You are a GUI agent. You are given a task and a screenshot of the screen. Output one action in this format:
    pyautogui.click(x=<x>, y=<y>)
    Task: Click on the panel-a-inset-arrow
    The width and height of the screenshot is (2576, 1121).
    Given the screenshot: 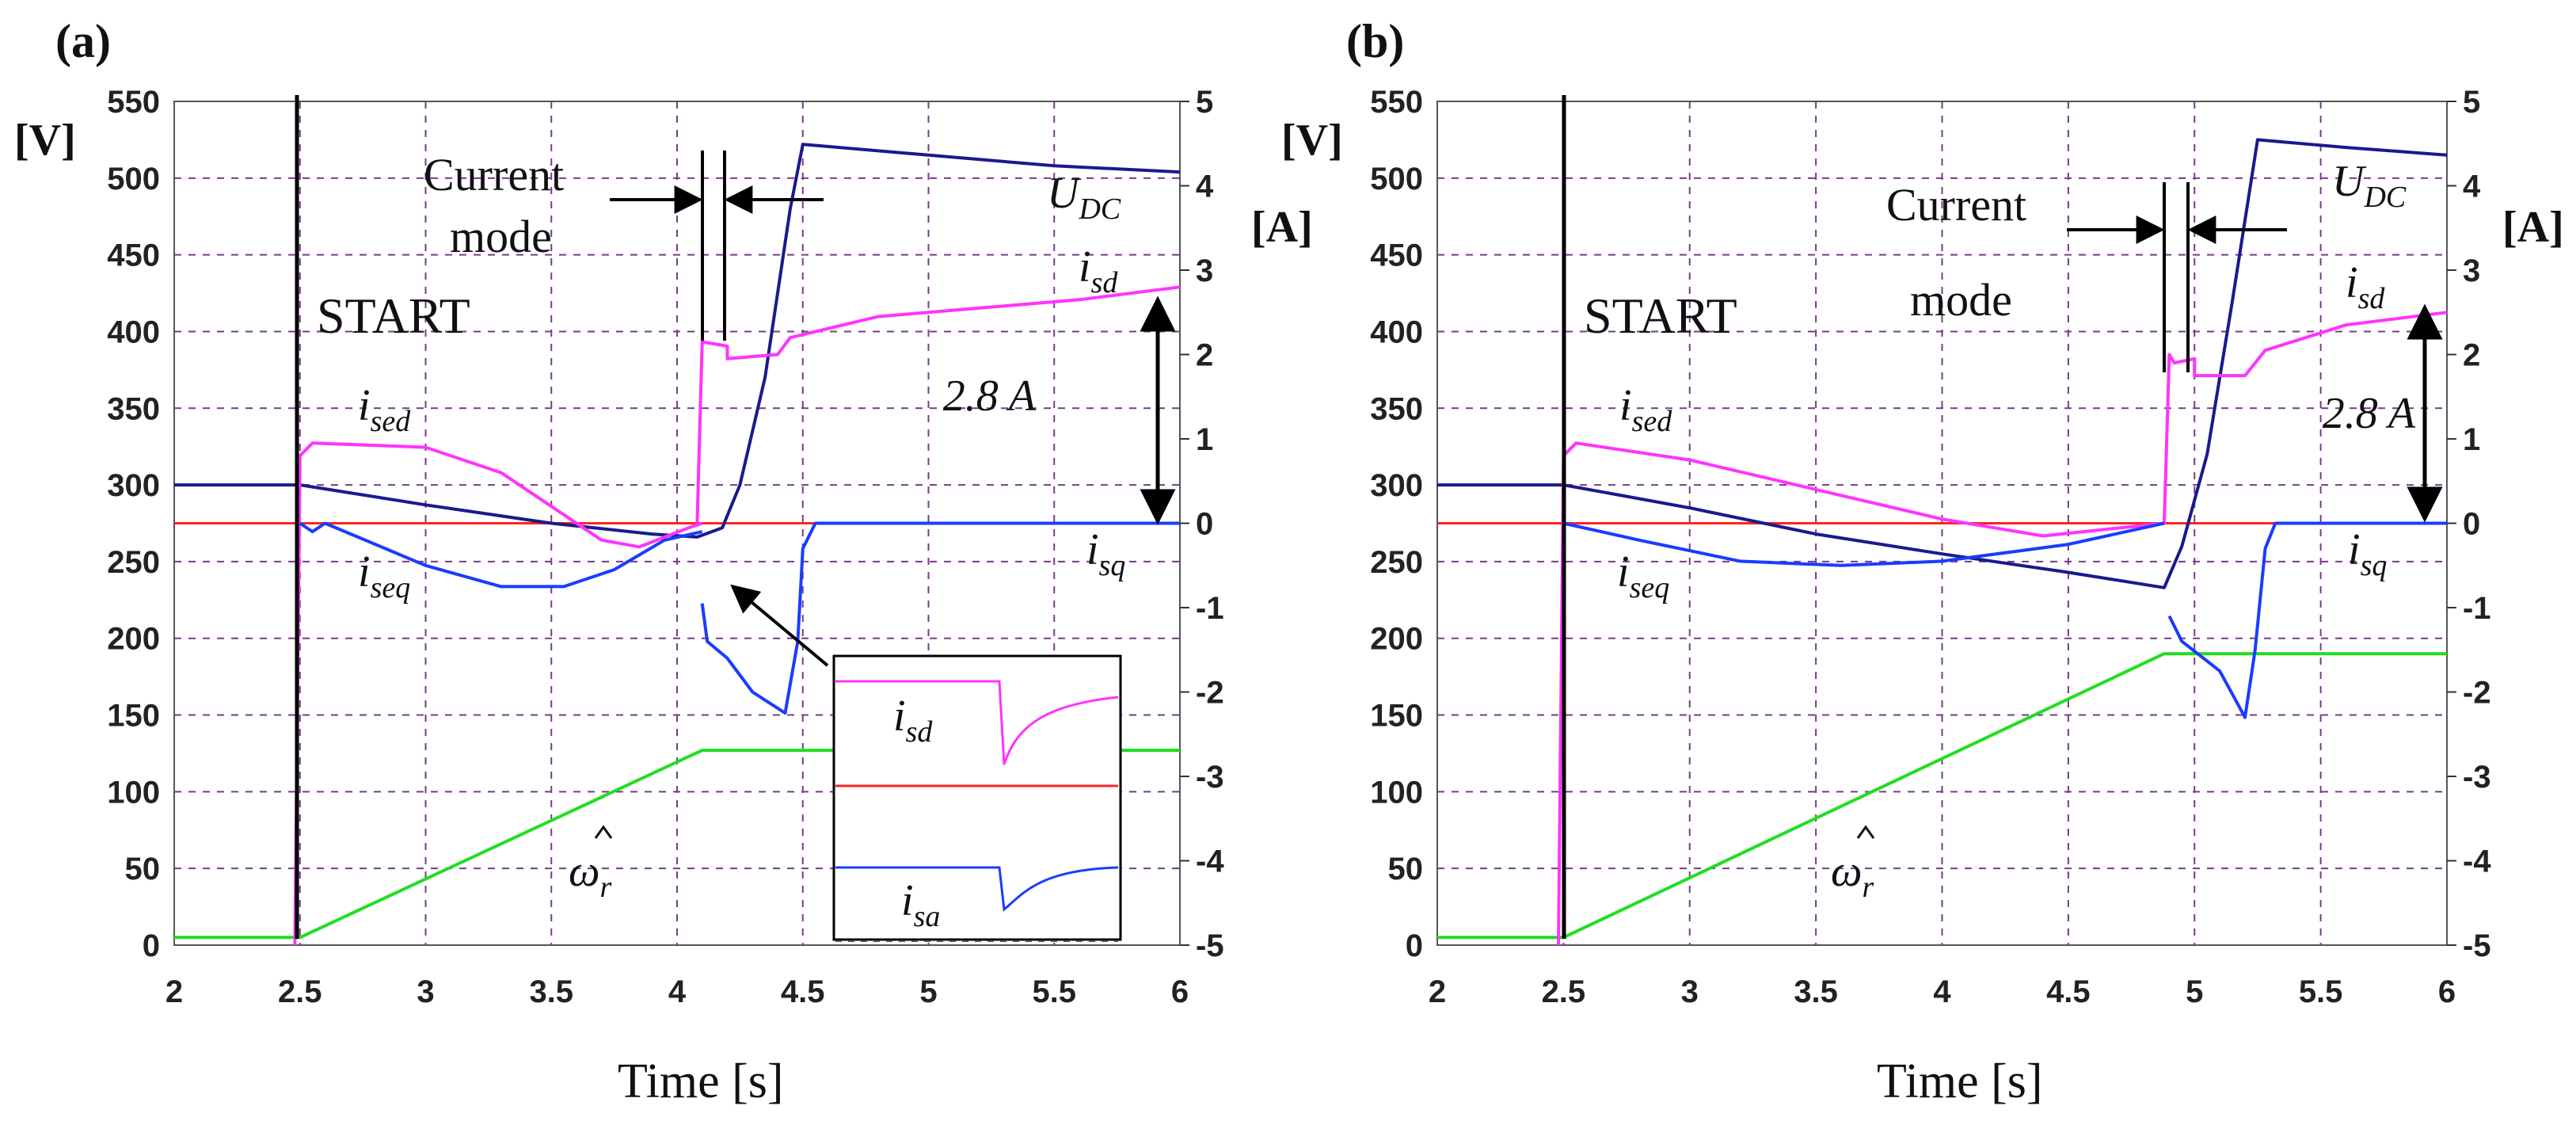 What is the action you would take?
    pyautogui.click(x=779, y=625)
    